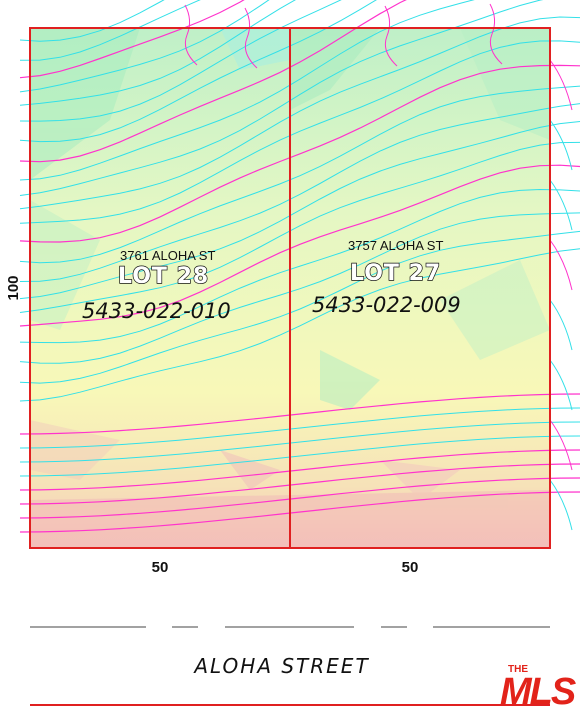 The image size is (581, 720). Describe the element at coordinates (395, 273) in the screenshot. I see `lot-27-number: LOT 27` at that location.